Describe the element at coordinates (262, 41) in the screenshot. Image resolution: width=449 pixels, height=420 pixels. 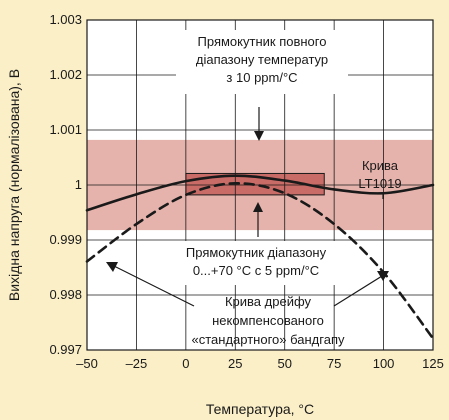
I see `full-range-band-label: Прямокутник повного` at that location.